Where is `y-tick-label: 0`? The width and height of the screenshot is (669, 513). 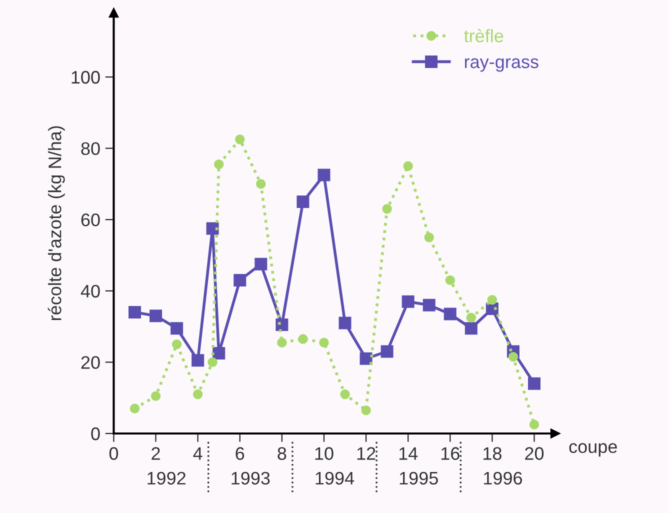 y-tick-label: 0 is located at coordinates (95, 433).